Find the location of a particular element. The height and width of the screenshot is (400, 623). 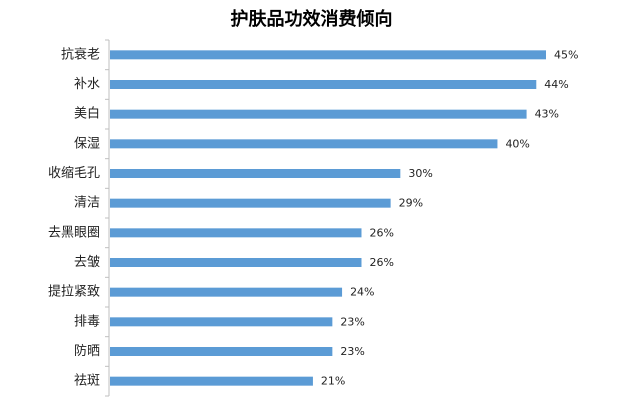

data-label: 40% is located at coordinates (517, 143).